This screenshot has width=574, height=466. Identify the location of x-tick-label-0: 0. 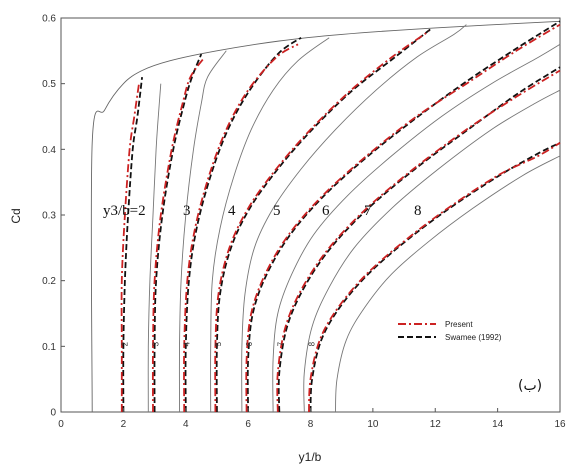
(61, 424).